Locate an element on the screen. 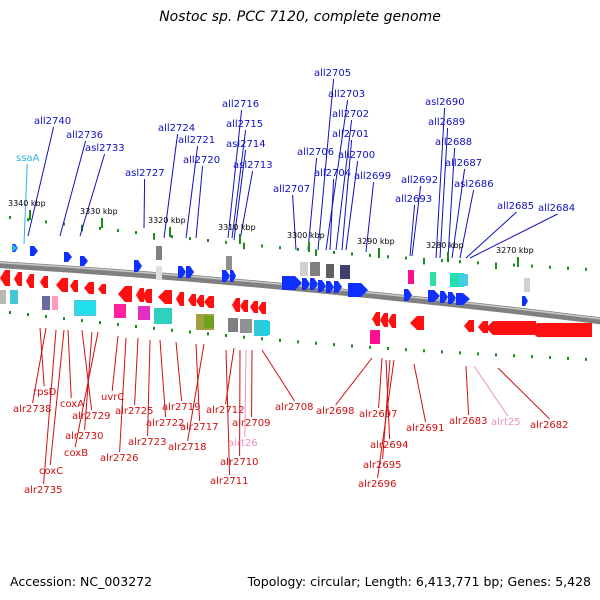 This screenshot has height=600, width=600. label-alr2738: alr2738 is located at coordinates (32, 409).